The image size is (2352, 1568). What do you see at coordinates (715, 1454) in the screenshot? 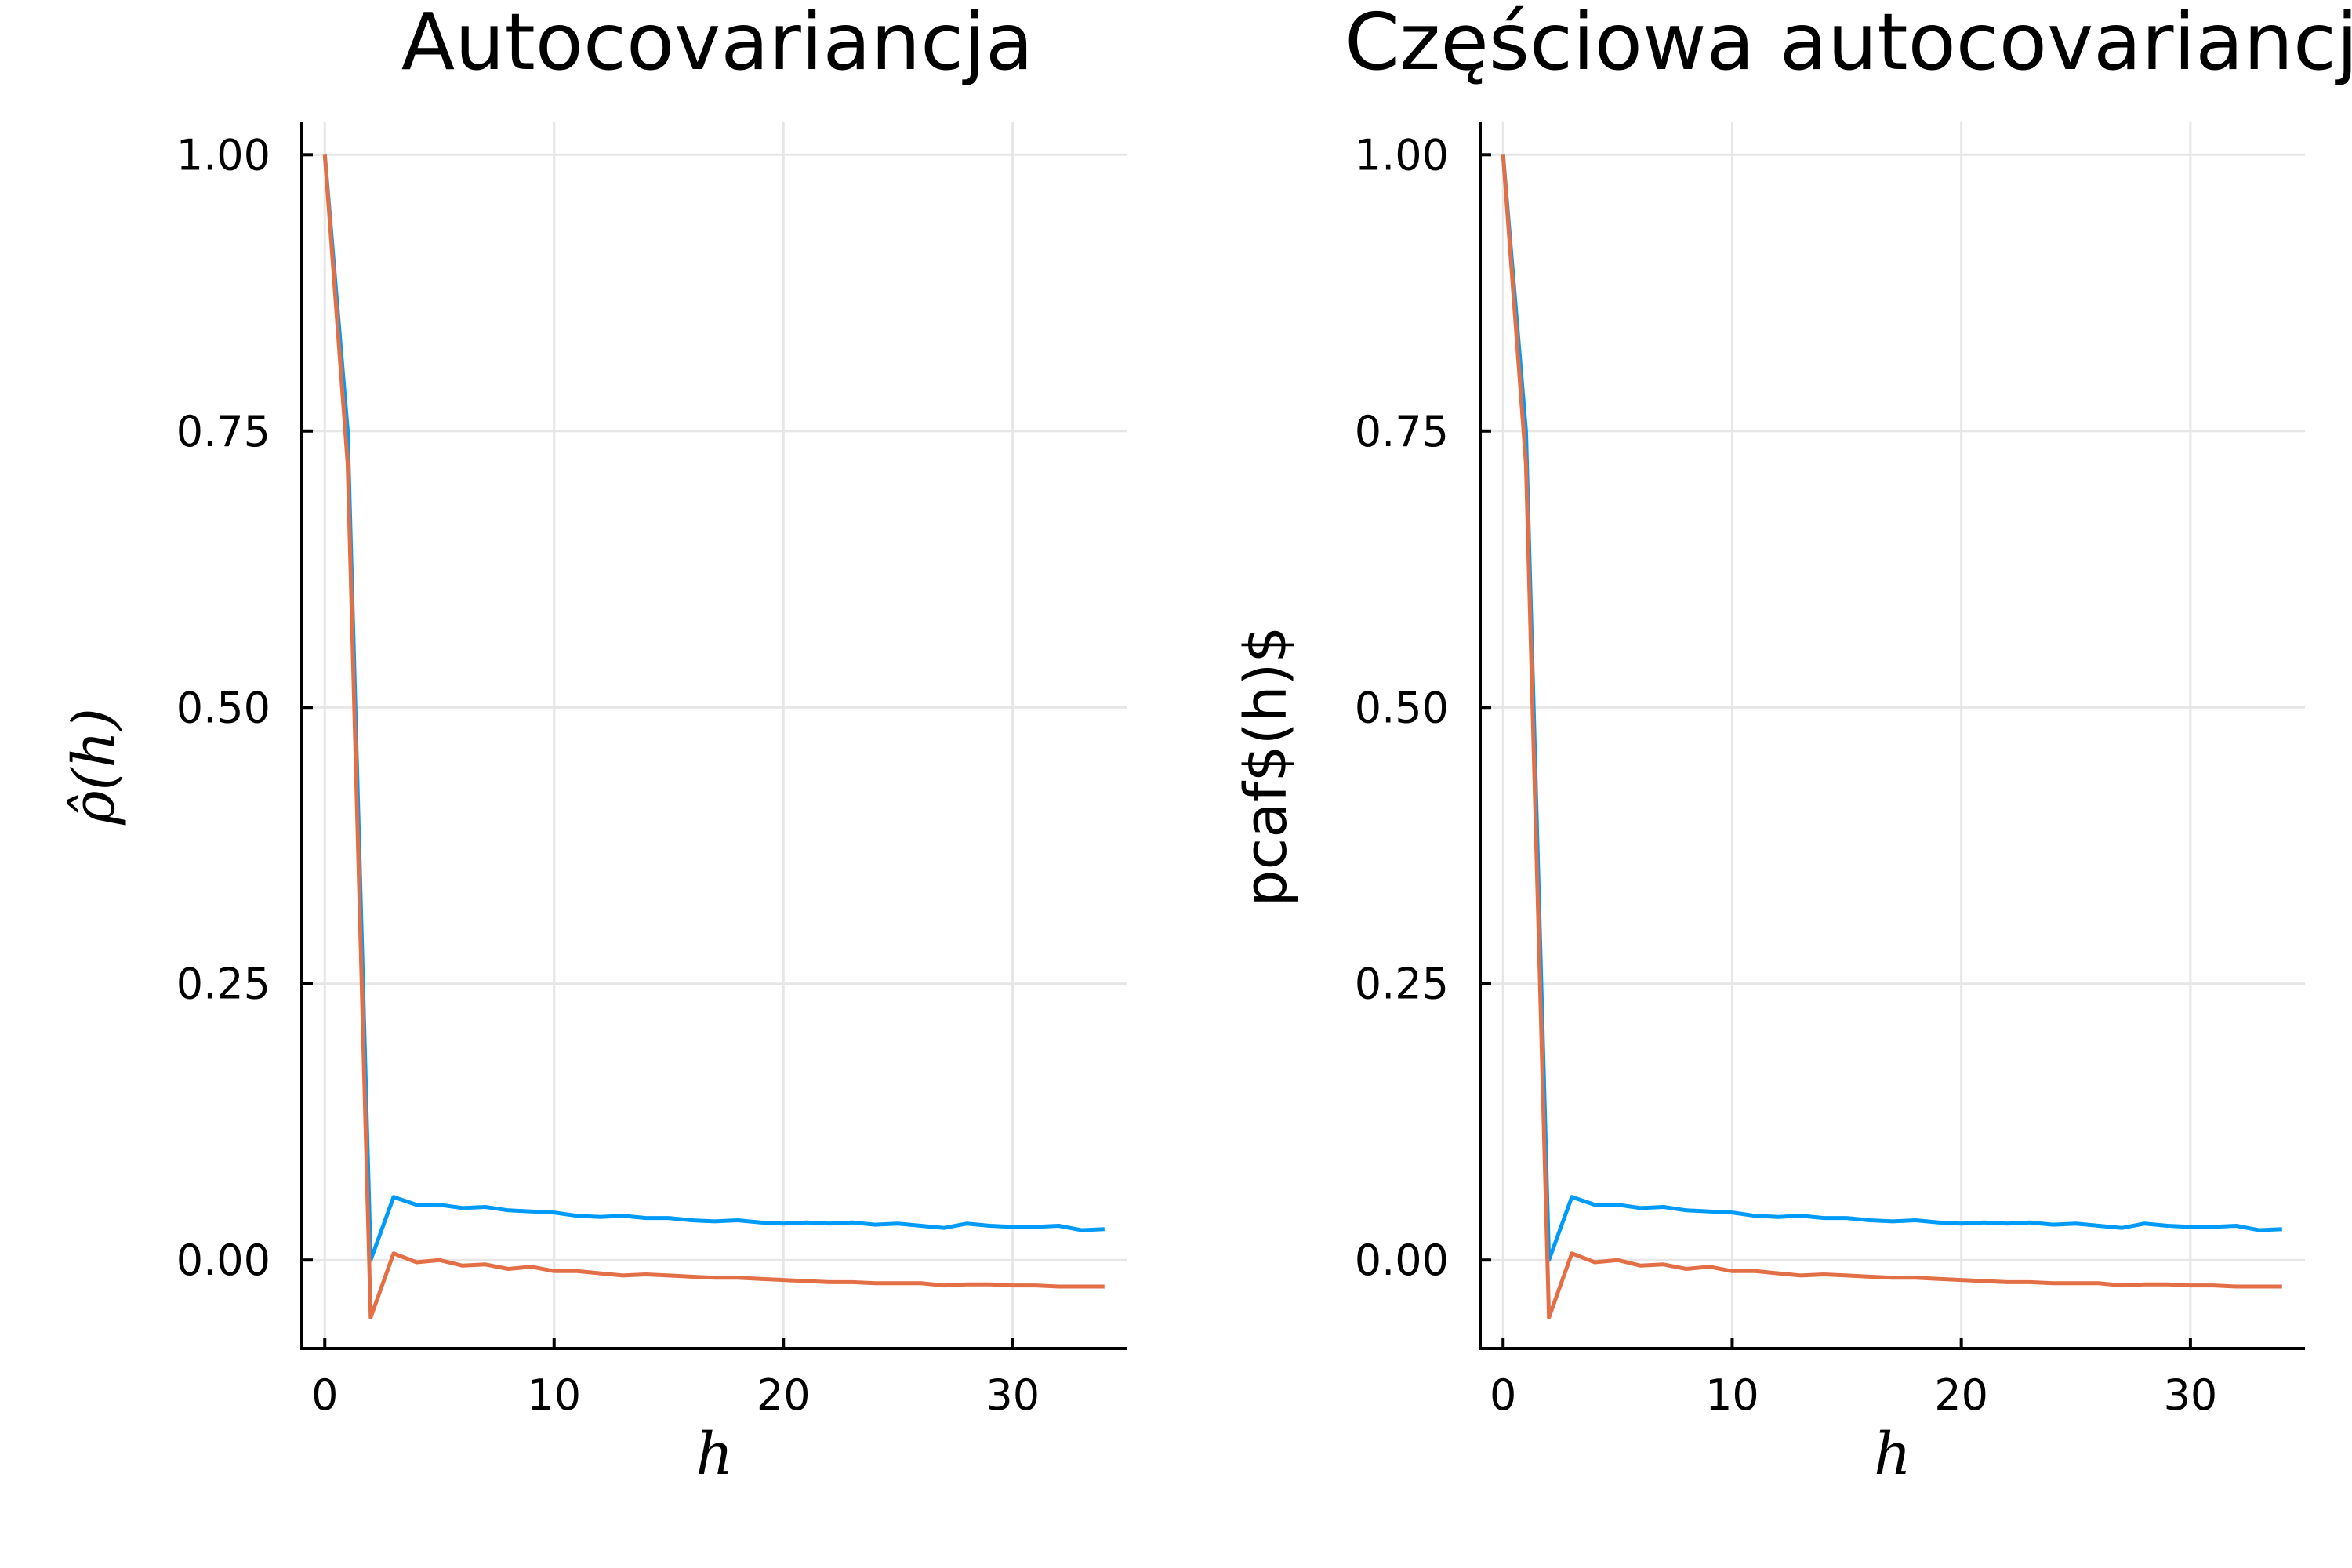
I see `acf-x-axis-label: h` at bounding box center [715, 1454].